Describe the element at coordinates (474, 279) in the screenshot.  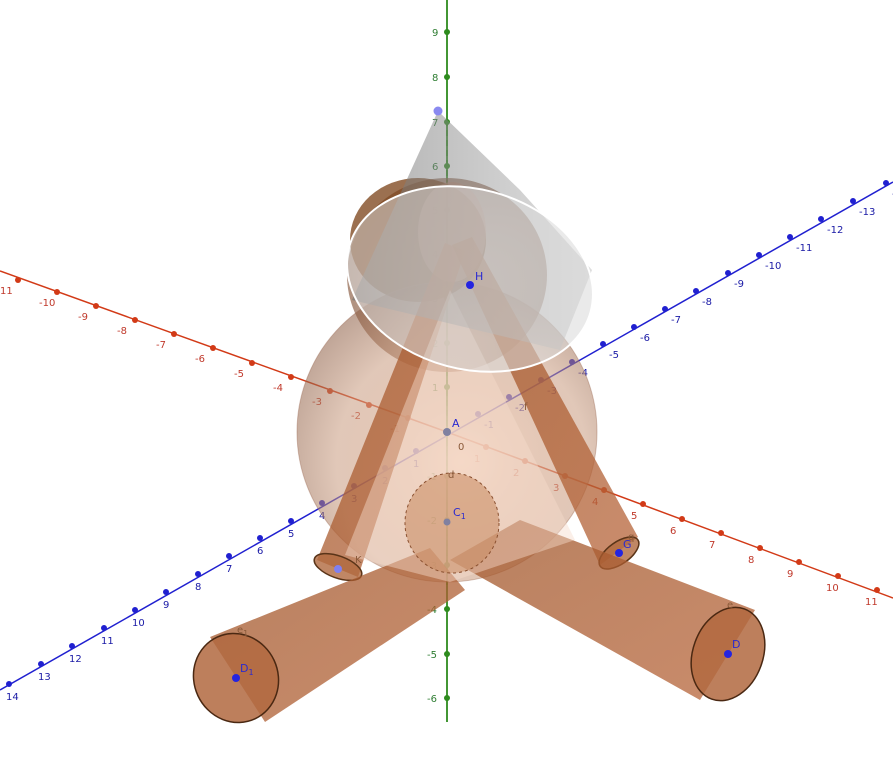
I see `point-H: H` at that location.